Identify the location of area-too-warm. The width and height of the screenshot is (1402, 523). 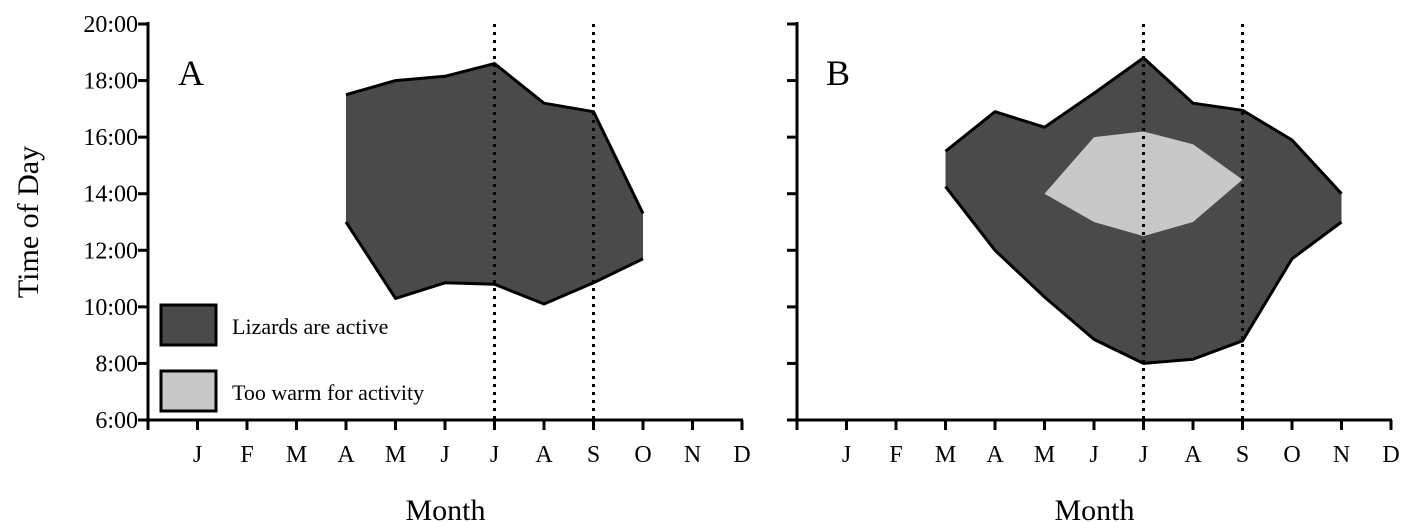
(1143, 184).